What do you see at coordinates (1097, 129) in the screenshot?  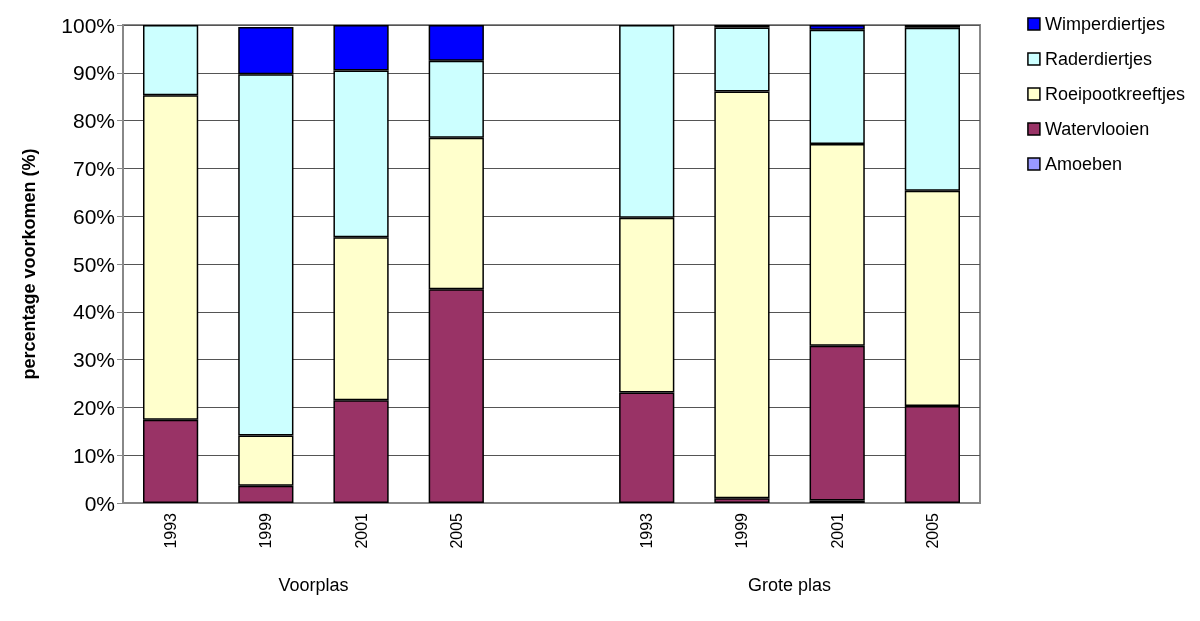 I see `legend-label: Watervlooien` at bounding box center [1097, 129].